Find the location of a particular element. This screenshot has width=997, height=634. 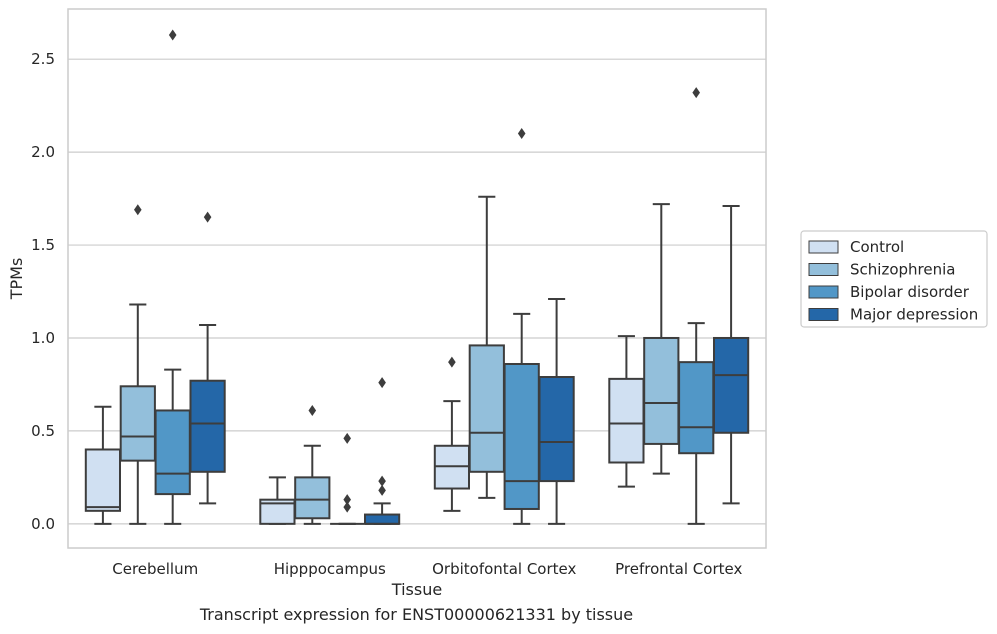

legend-label: Schizophrenia is located at coordinates (902, 270).